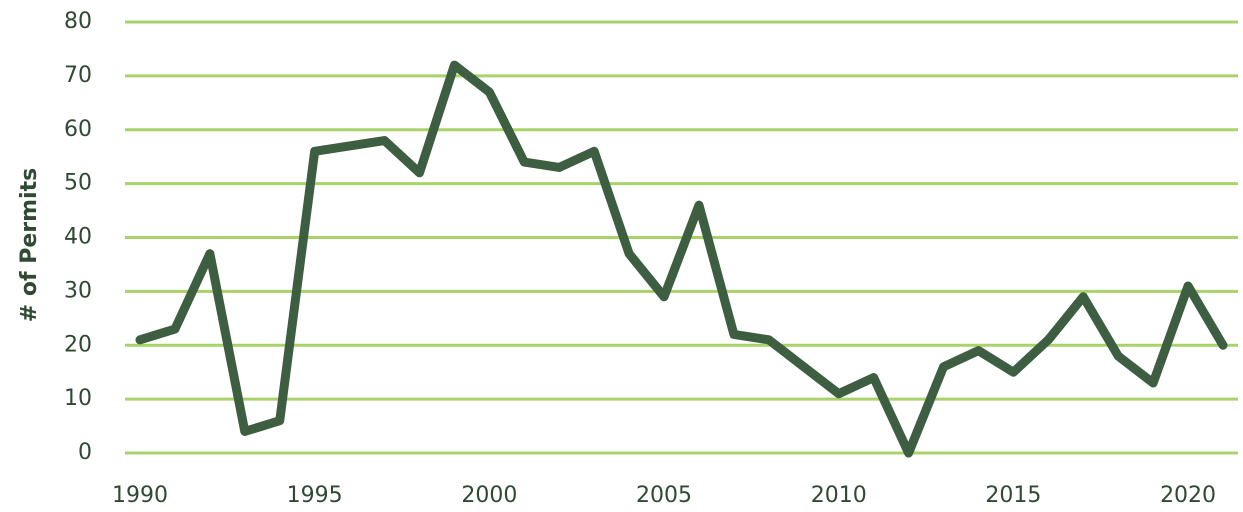 The image size is (1243, 512). Describe the element at coordinates (839, 495) in the screenshot. I see `x-tick-label: 2010` at that location.